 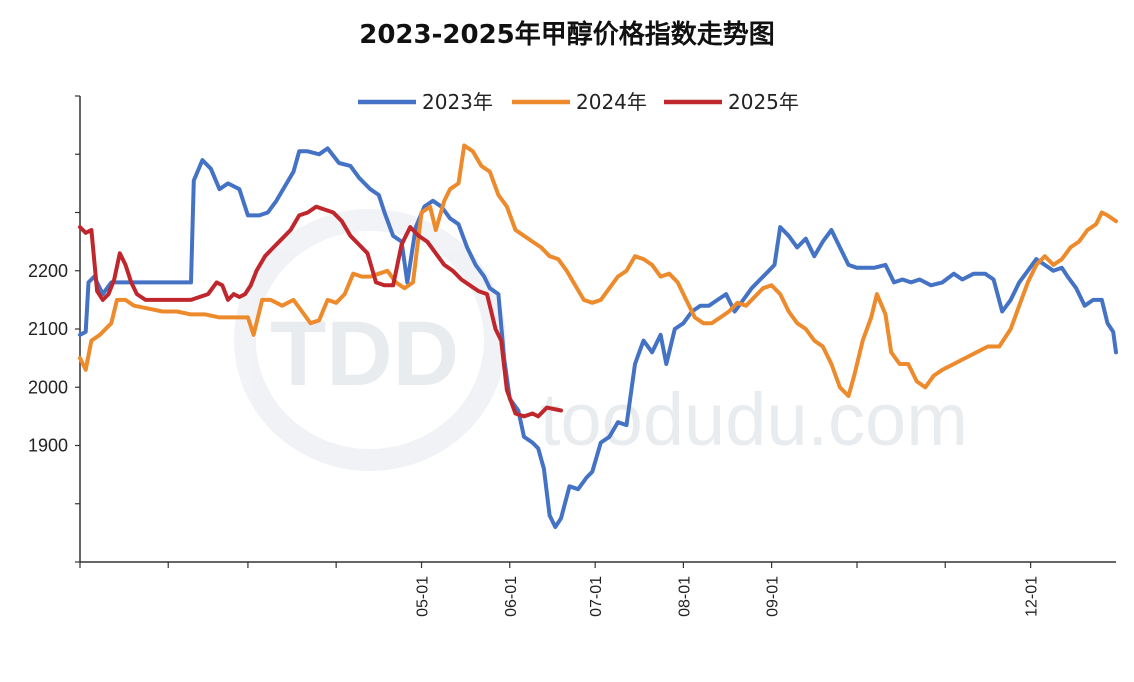 I want to click on chart-title: 2023-2025年甲醇价格指数走势图, so click(x=567, y=35).